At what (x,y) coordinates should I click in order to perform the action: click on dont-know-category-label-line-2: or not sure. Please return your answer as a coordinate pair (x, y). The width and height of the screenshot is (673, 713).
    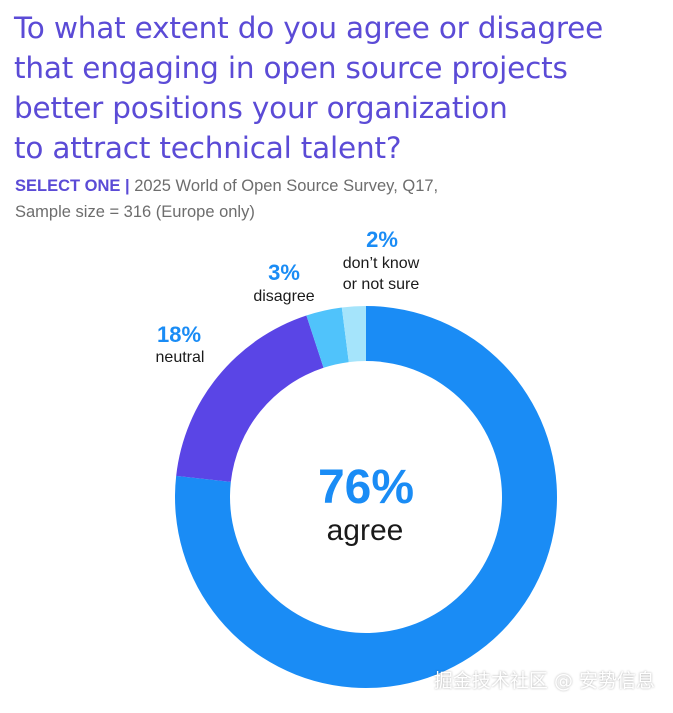
    Looking at the image, I should click on (381, 284).